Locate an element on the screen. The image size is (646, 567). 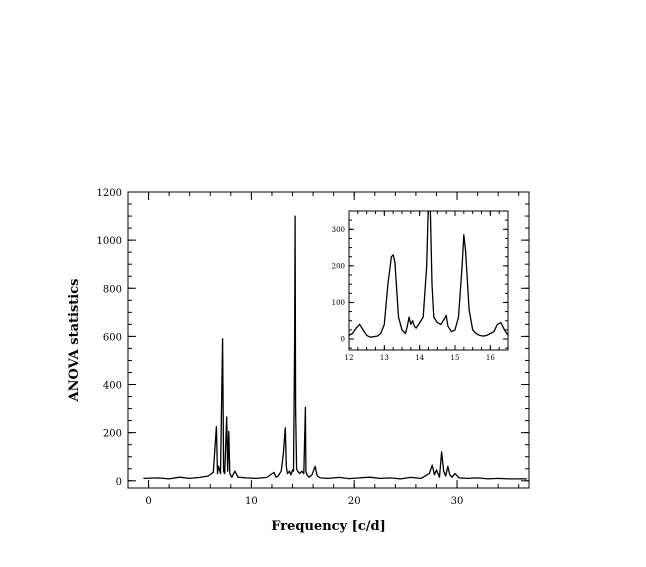
inset-x-tick-label: 13 is located at coordinates (384, 358).